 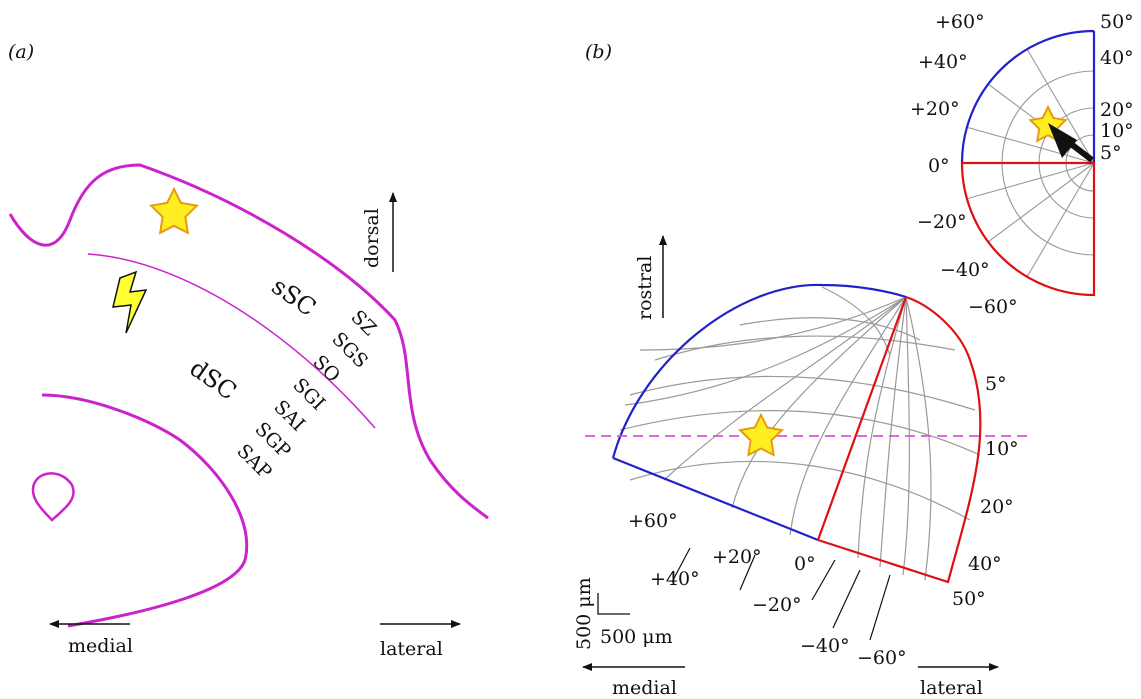 What do you see at coordinates (737, 557) in the screenshot?
I see `map-elevation-label-plus20: +20°` at bounding box center [737, 557].